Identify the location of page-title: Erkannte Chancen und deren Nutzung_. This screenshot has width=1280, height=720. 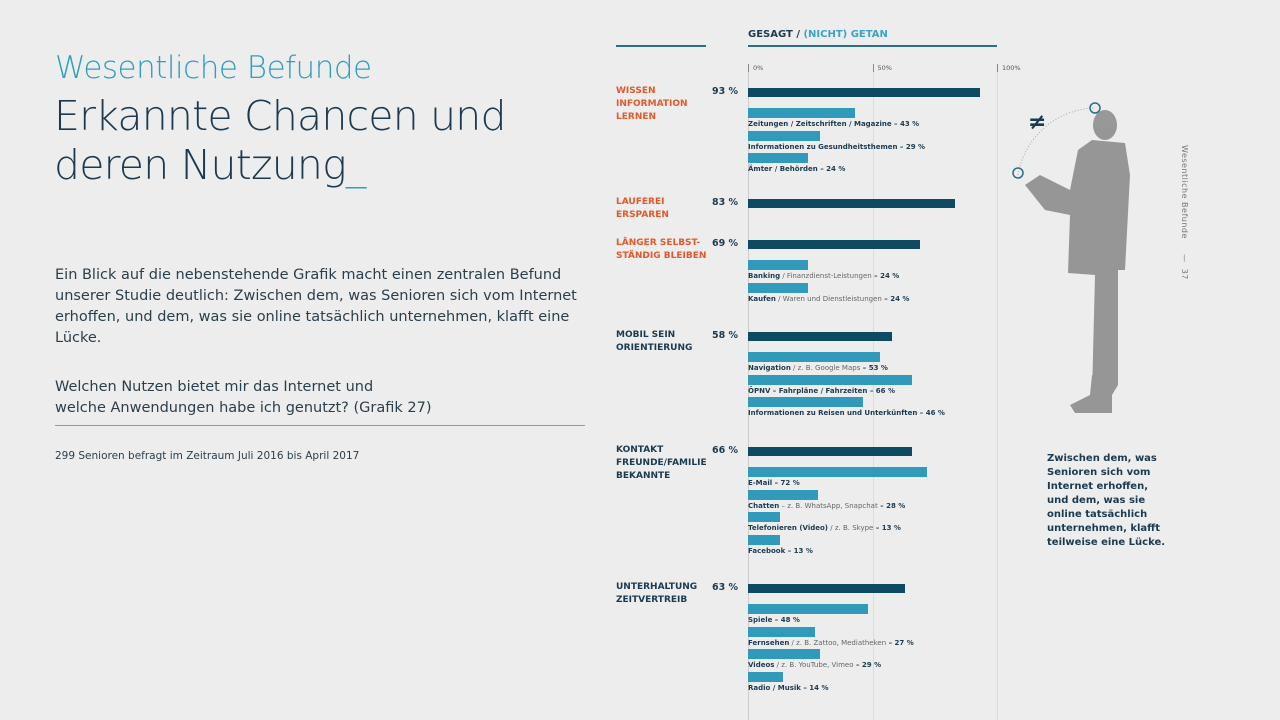
(304, 141).